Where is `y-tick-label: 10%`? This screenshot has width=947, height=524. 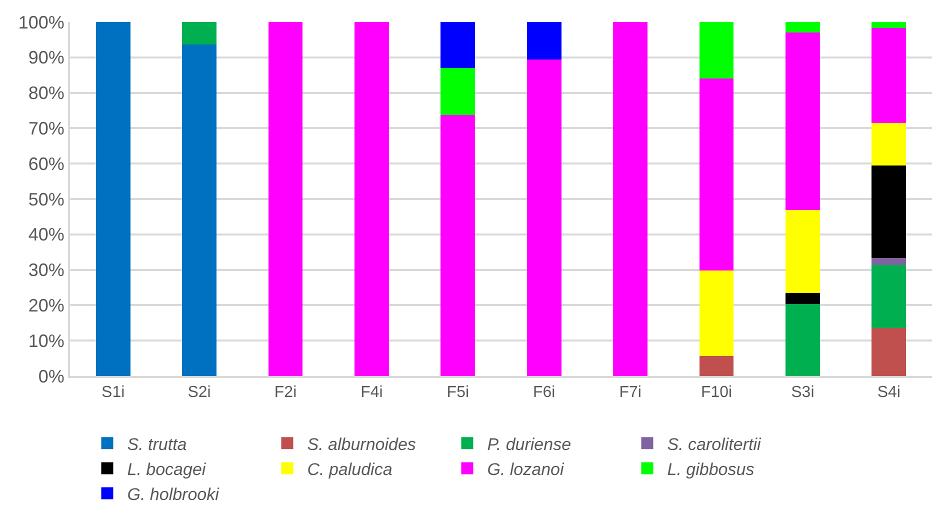 y-tick-label: 10% is located at coordinates (46, 340).